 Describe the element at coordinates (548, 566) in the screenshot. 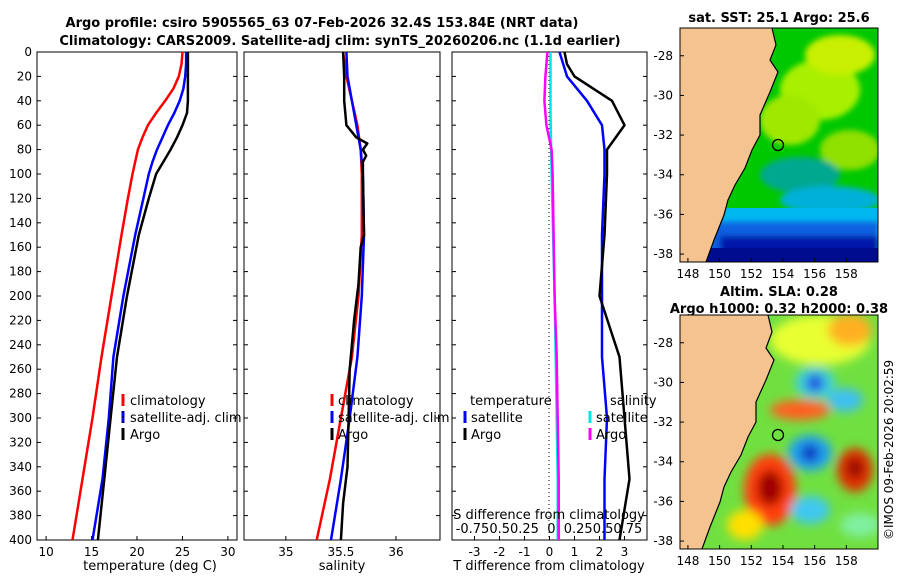

I see `difference-x-label: T difference from climatology` at that location.